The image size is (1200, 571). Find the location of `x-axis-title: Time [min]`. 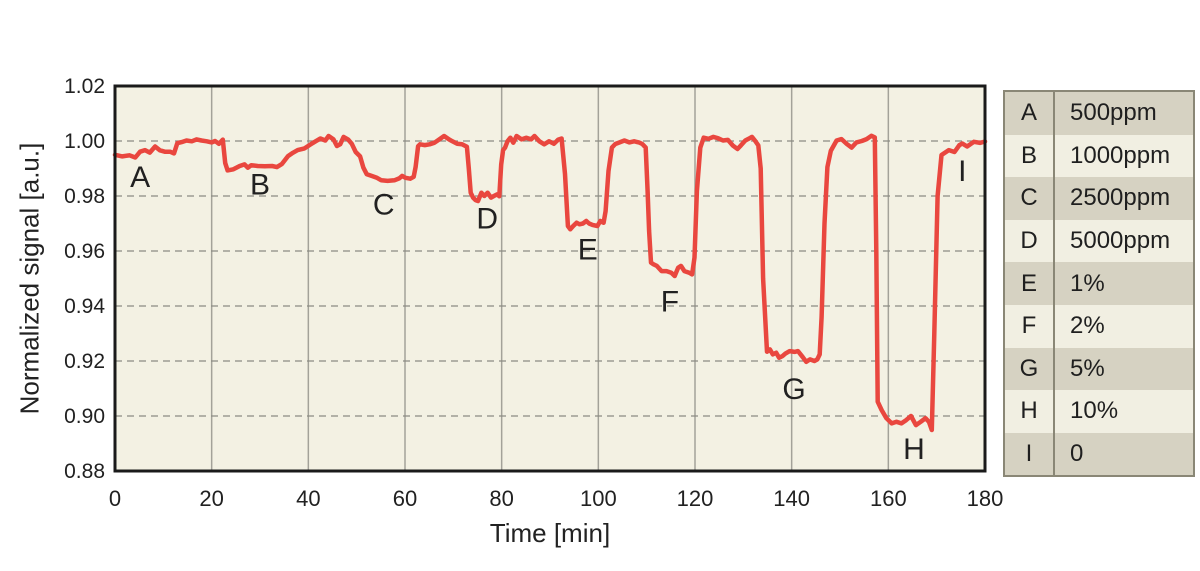

x-axis-title: Time [min] is located at coordinates (550, 533).